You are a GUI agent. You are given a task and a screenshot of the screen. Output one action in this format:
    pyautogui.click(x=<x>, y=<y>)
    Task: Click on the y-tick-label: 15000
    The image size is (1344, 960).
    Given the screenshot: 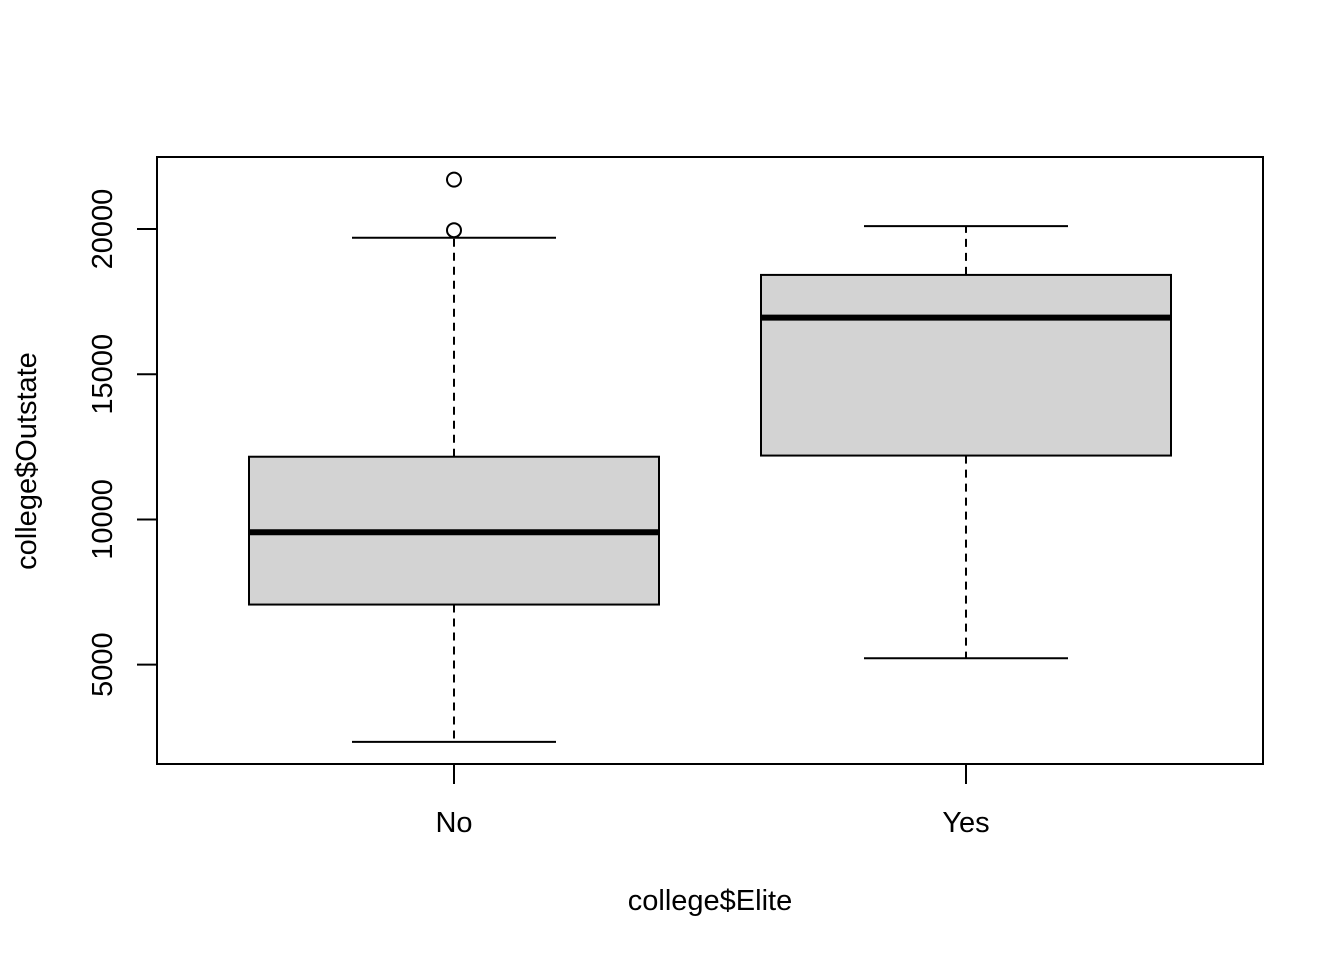 What is the action you would take?
    pyautogui.click(x=103, y=374)
    